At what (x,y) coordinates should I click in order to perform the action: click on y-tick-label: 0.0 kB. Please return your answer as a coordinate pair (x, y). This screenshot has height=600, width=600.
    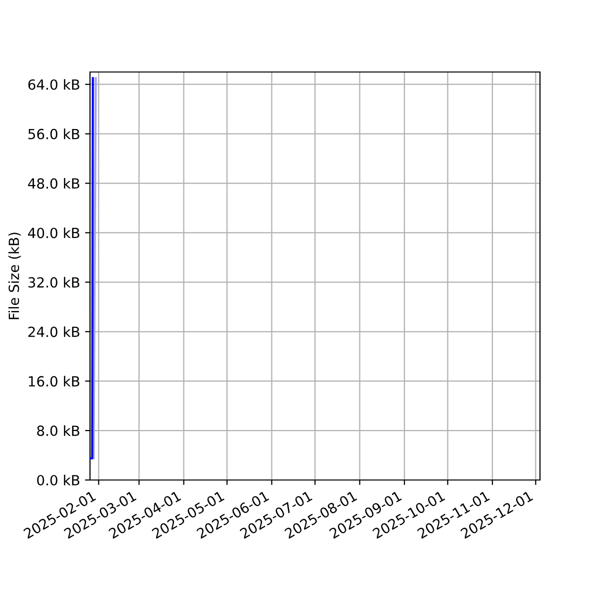
    Looking at the image, I should click on (58, 480).